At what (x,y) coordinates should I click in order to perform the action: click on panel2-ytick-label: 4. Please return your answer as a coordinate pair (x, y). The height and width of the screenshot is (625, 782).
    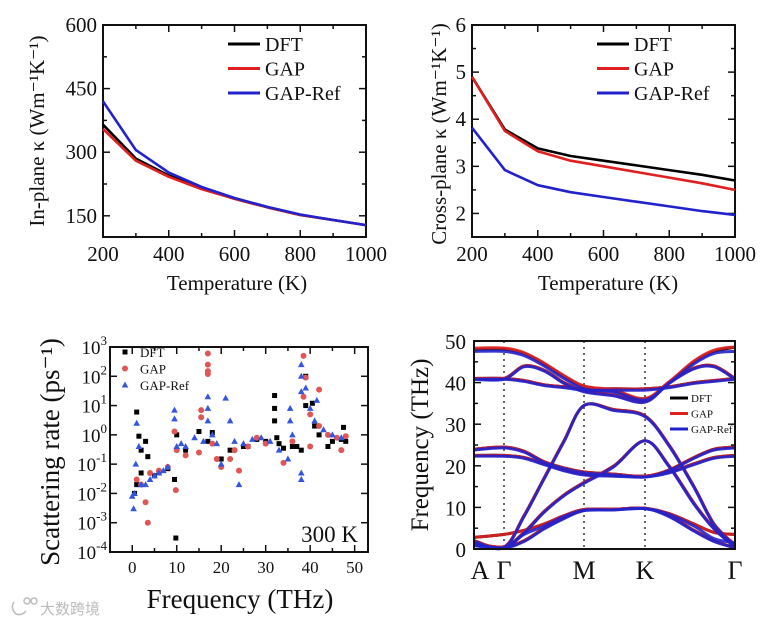
    Looking at the image, I should click on (461, 119).